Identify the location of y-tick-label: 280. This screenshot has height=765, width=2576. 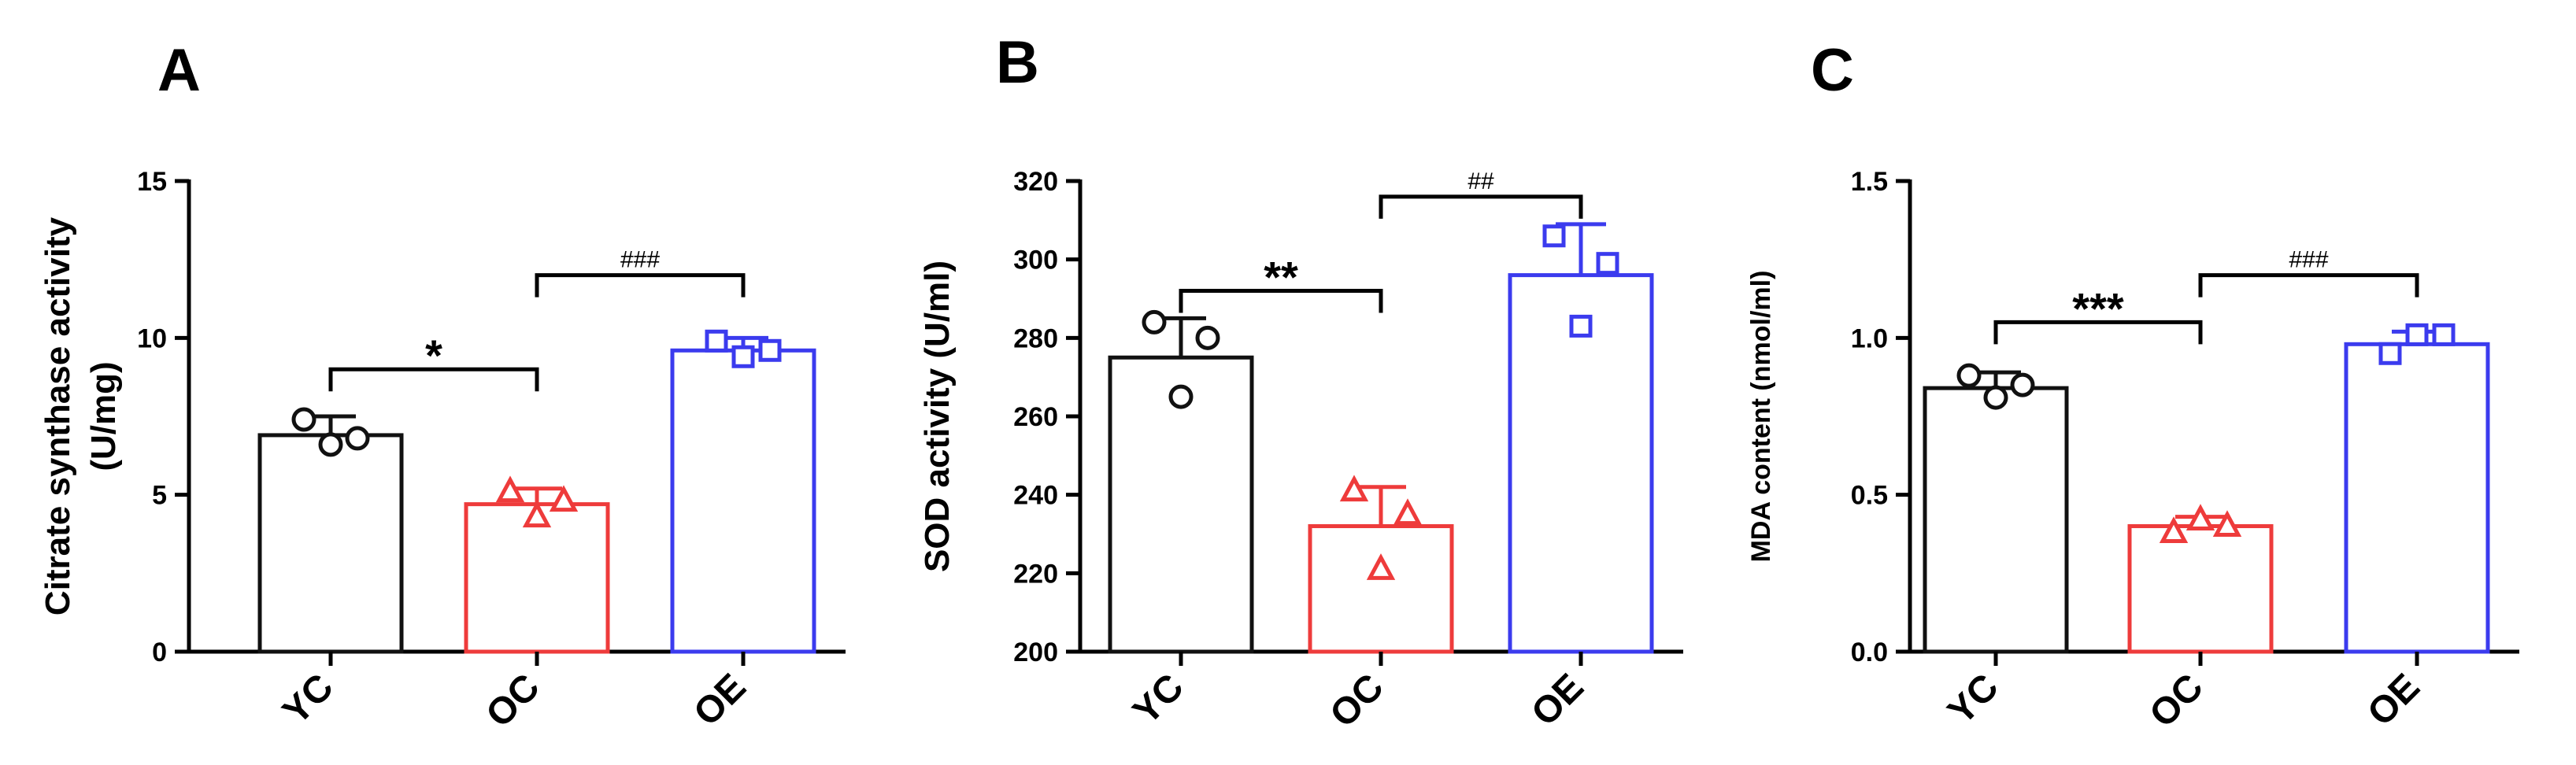
(1035, 338).